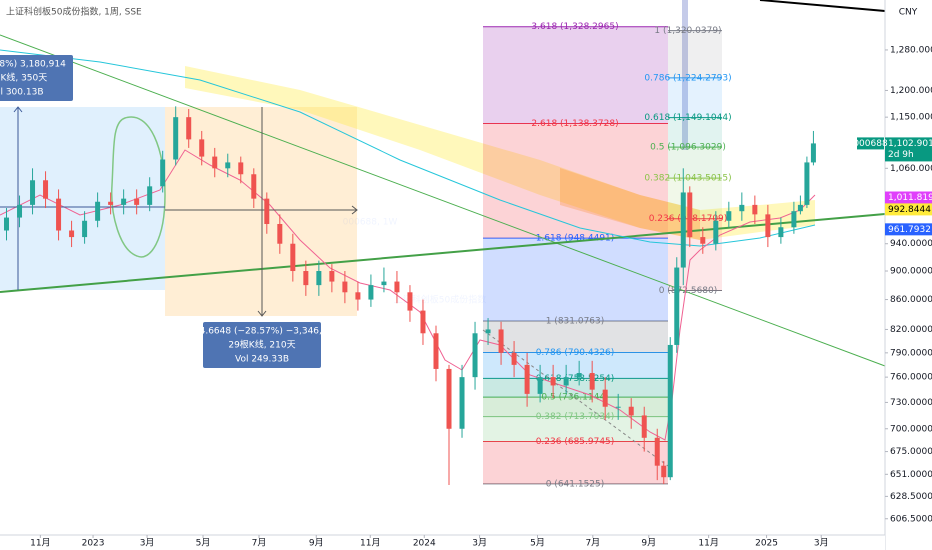 The width and height of the screenshot is (932, 550). I want to click on y-tick-label: 760.0000, so click(911, 378).